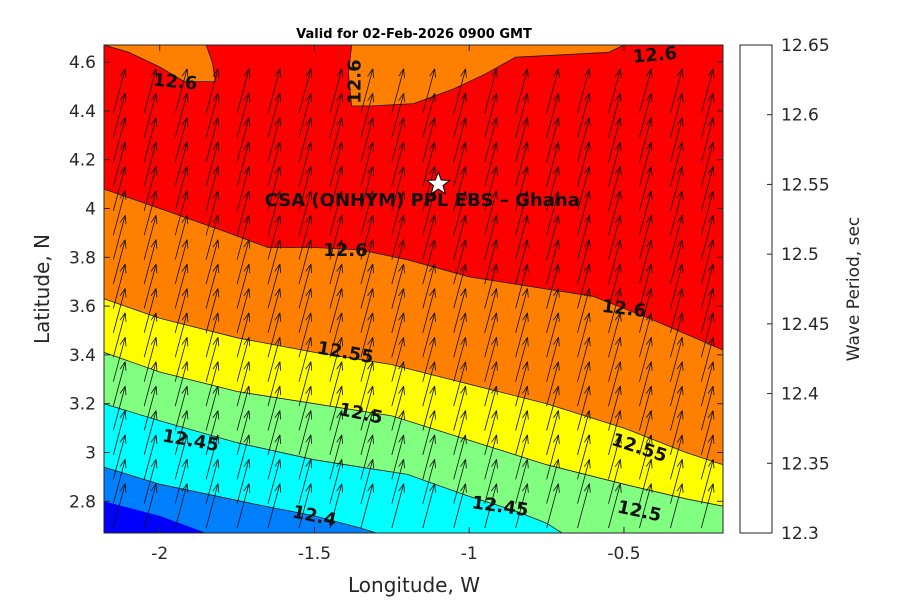  Describe the element at coordinates (82, 161) in the screenshot. I see `y-tick-label: 4.2` at that location.